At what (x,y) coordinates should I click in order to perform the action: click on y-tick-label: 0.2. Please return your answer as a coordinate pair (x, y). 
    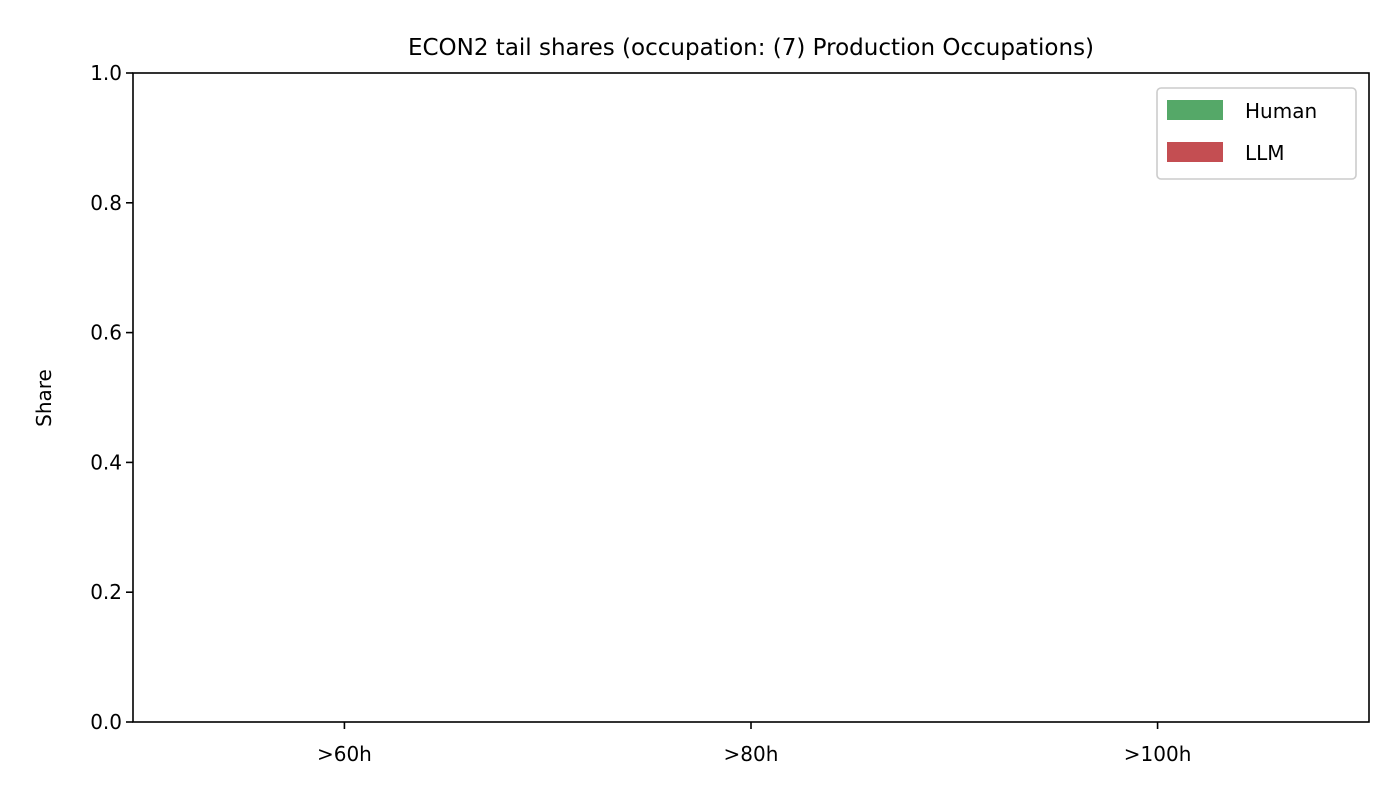
    Looking at the image, I should click on (106, 592).